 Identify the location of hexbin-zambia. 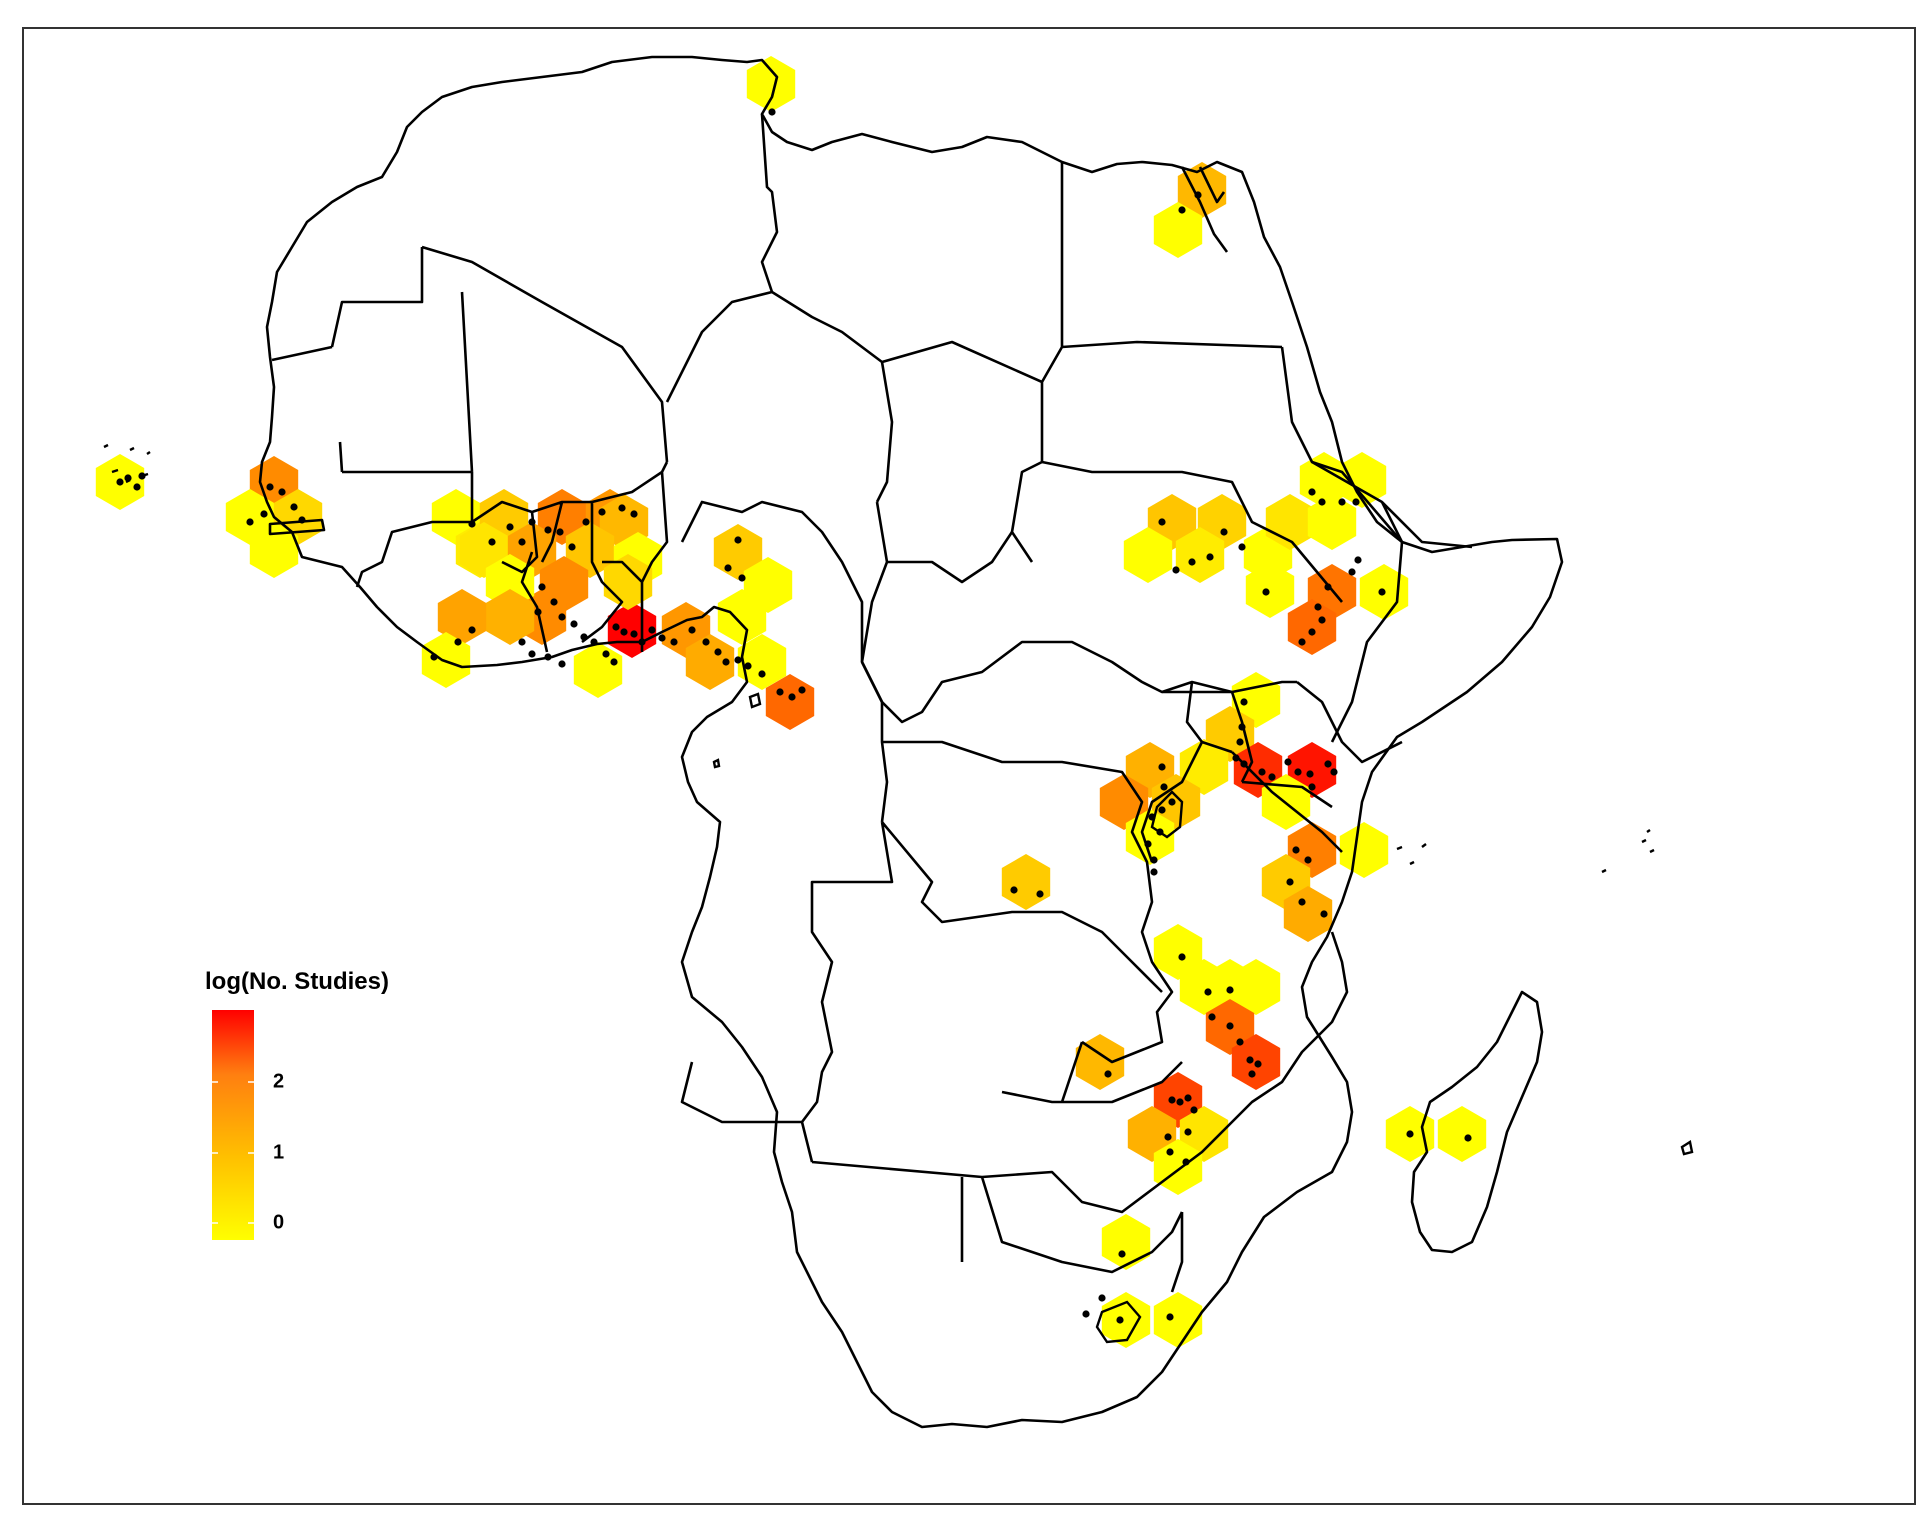
(1100, 1062).